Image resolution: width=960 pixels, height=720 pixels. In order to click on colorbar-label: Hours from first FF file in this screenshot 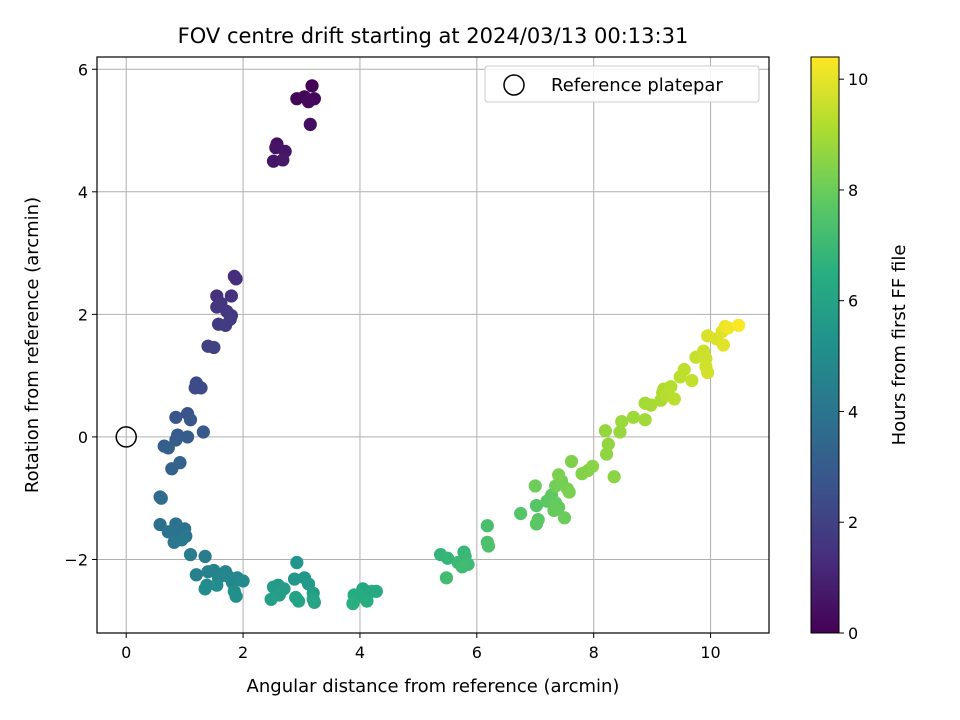, I will do `click(899, 345)`.